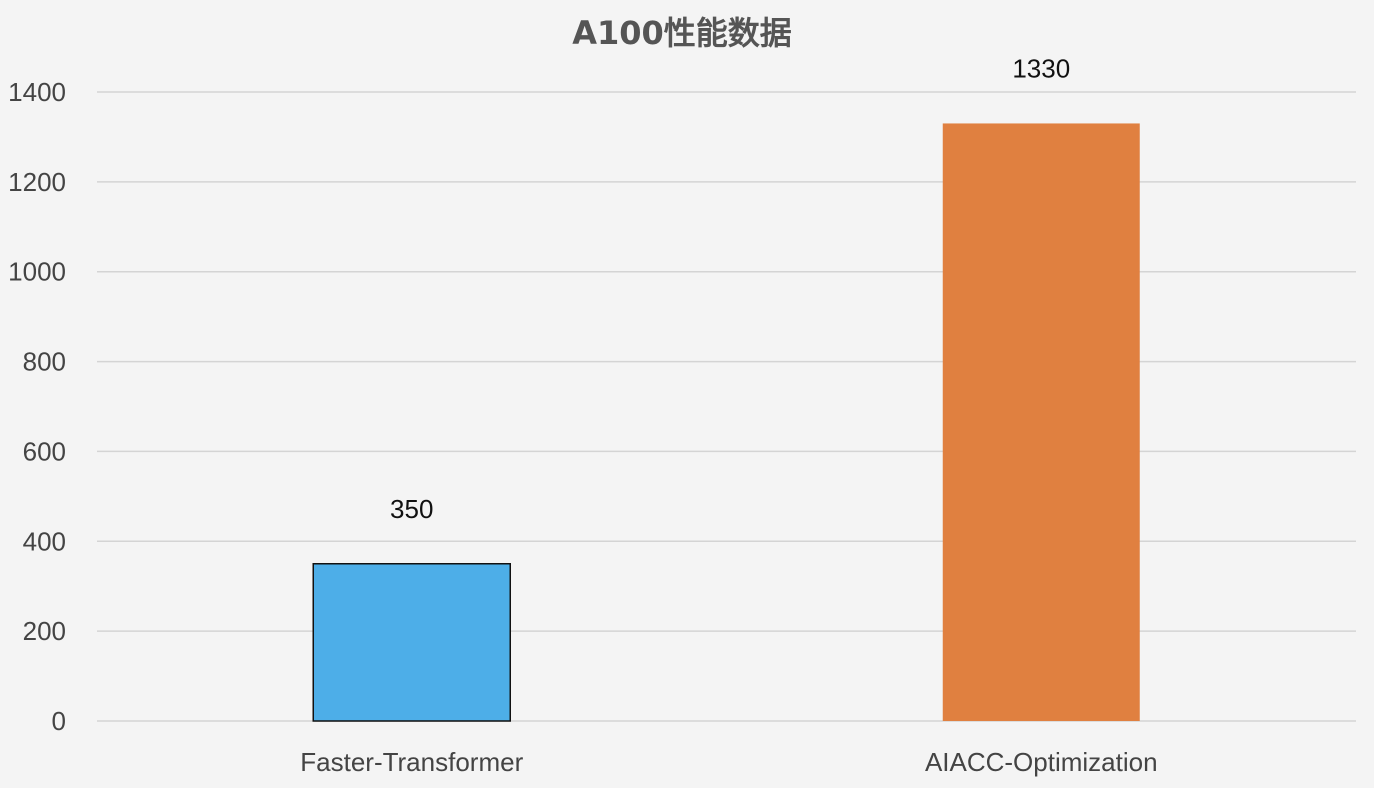  What do you see at coordinates (59, 721) in the screenshot?
I see `y-tick-label: 0` at bounding box center [59, 721].